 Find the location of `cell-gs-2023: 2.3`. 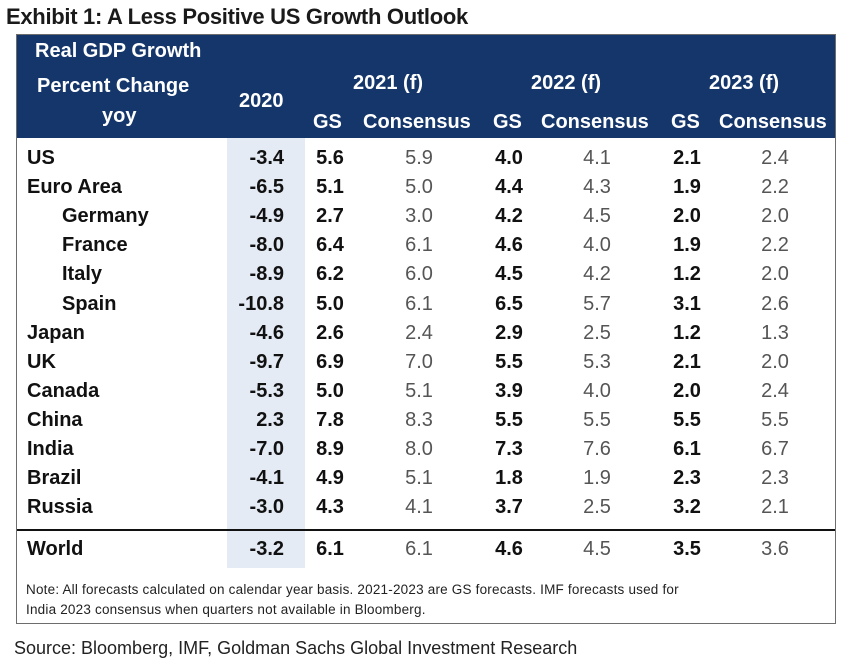

cell-gs-2023: 2.3 is located at coordinates (687, 478).